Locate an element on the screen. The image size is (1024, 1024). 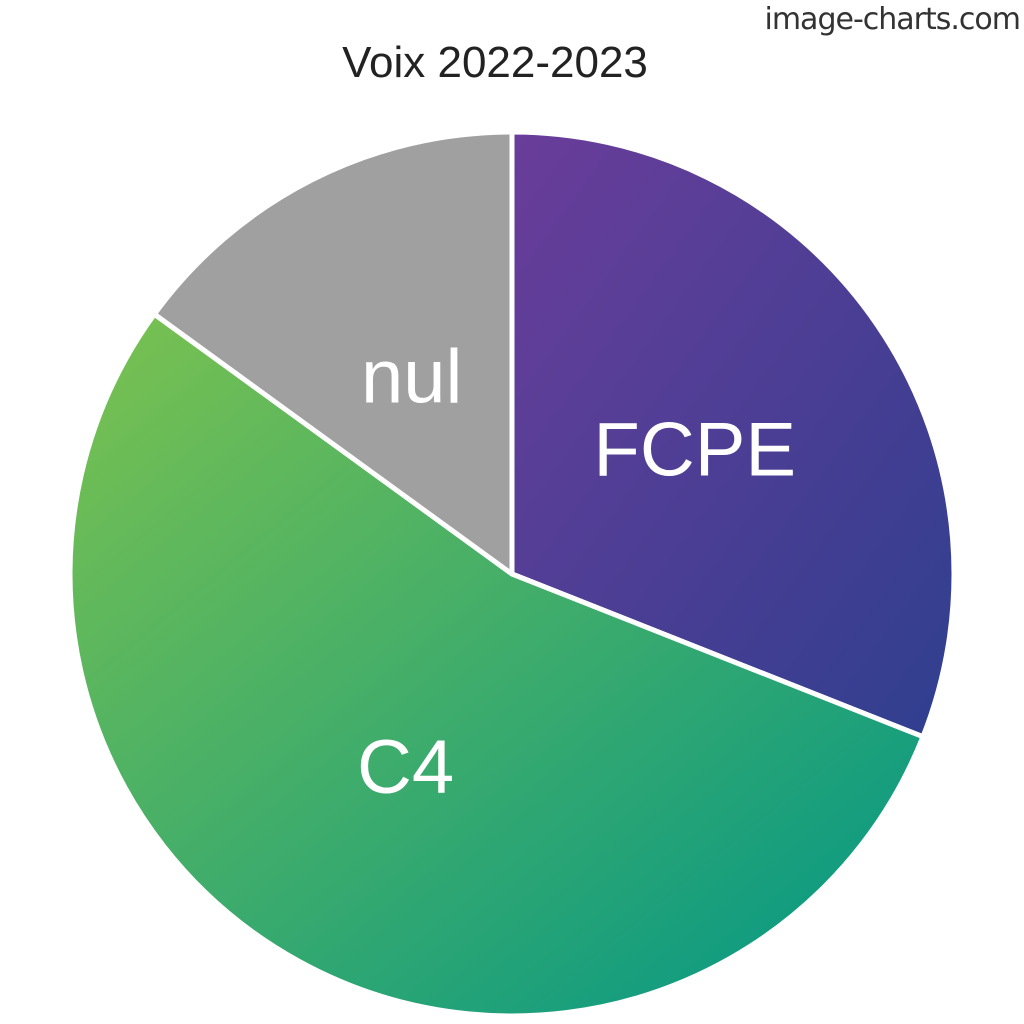
slice-label-nul: nul is located at coordinates (411, 377).